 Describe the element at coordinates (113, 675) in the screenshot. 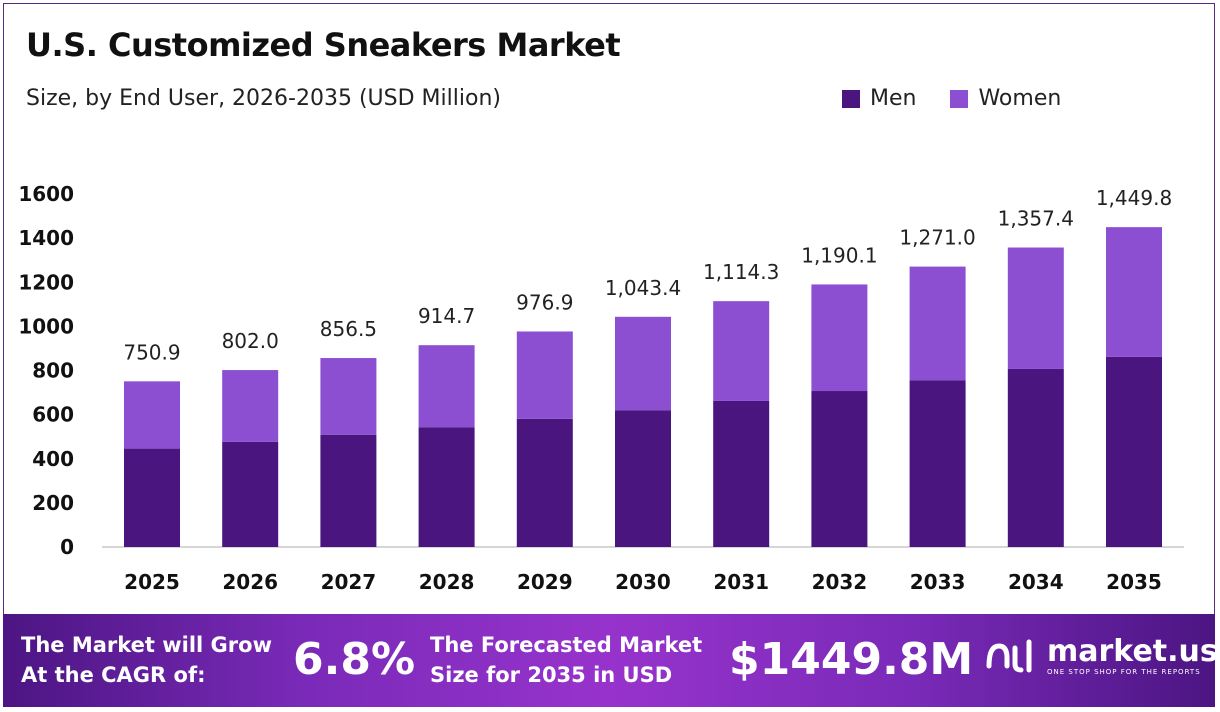

I see `cagr-caption-line2: At the CAGR of:` at that location.